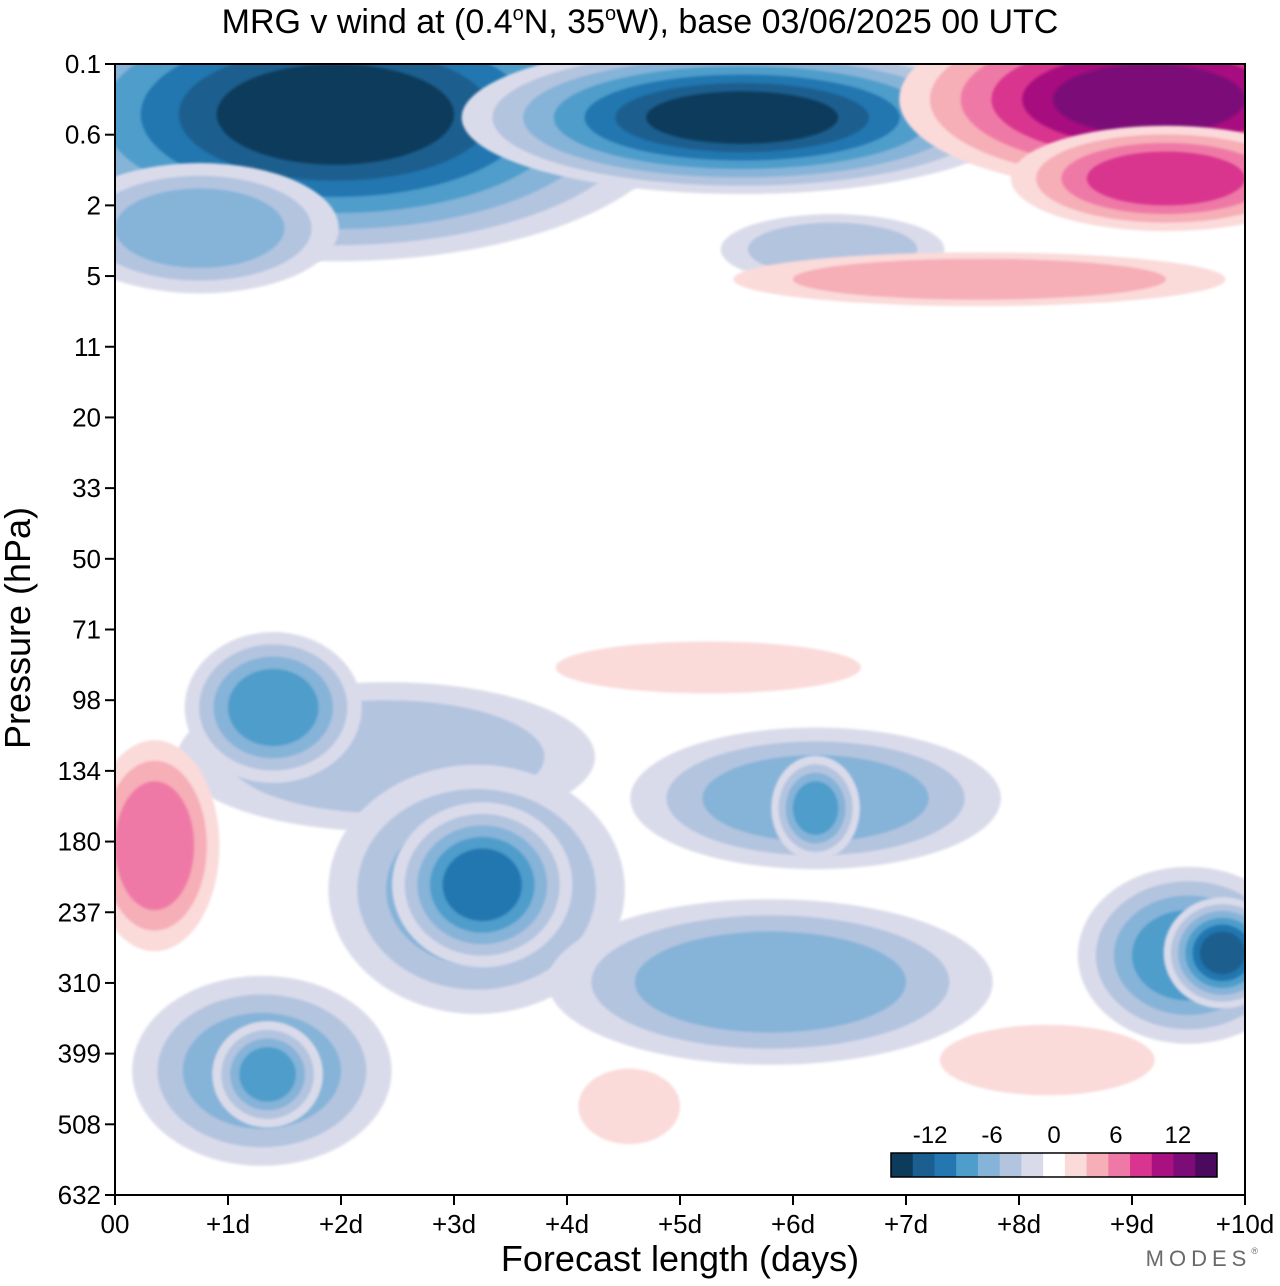 This screenshot has width=1280, height=1286. What do you see at coordinates (79, 842) in the screenshot?
I see `y-tick-label: 180` at bounding box center [79, 842].